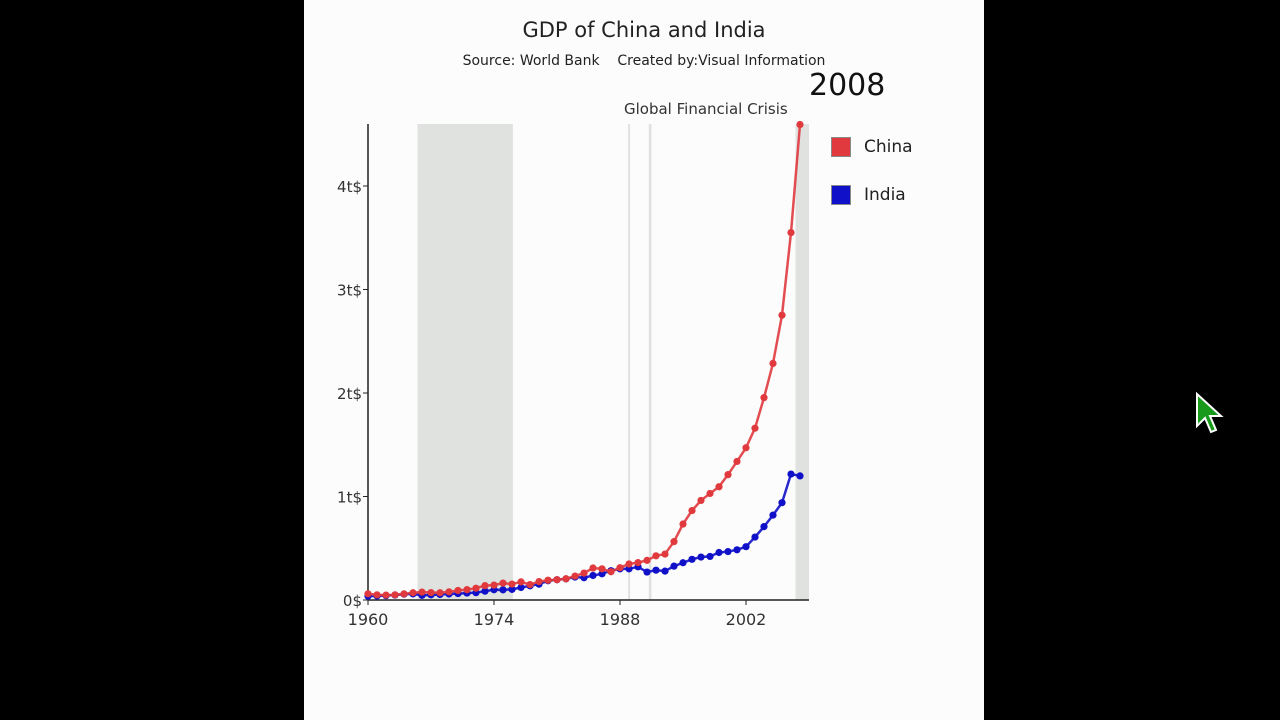 This screenshot has width=1280, height=720. Describe the element at coordinates (349, 394) in the screenshot. I see `y-tick-label: 2t$` at that location.